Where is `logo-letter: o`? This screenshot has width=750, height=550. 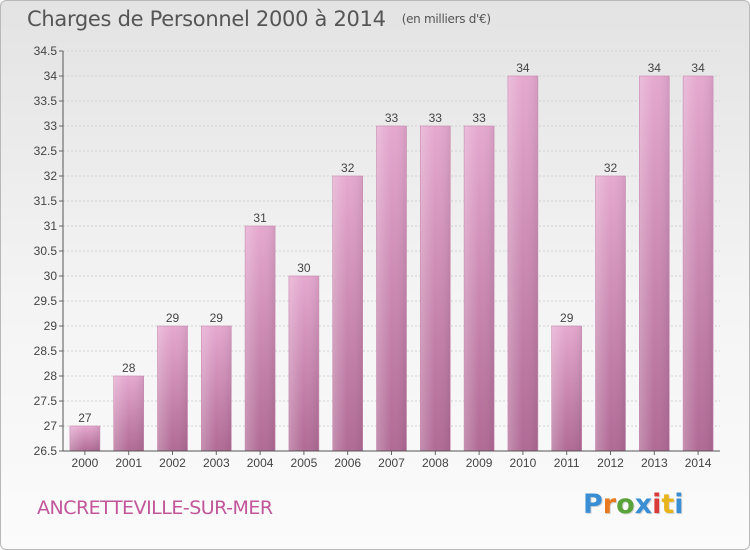 logo-letter: o is located at coordinates (625, 504).